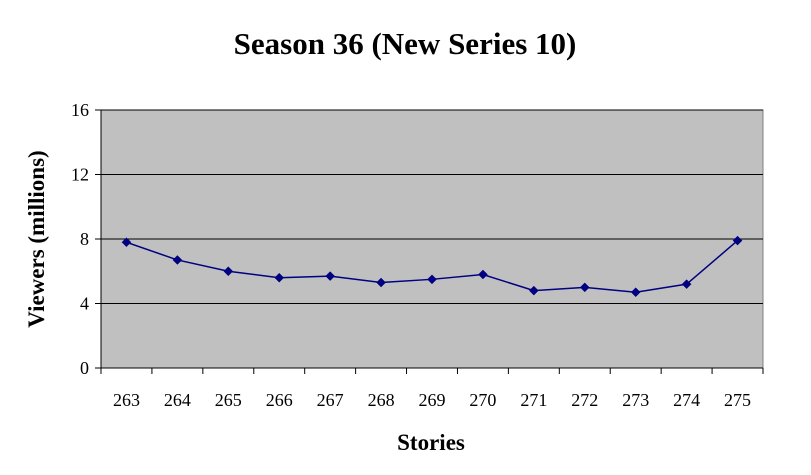  I want to click on y-tick-label: 8, so click(84, 239).